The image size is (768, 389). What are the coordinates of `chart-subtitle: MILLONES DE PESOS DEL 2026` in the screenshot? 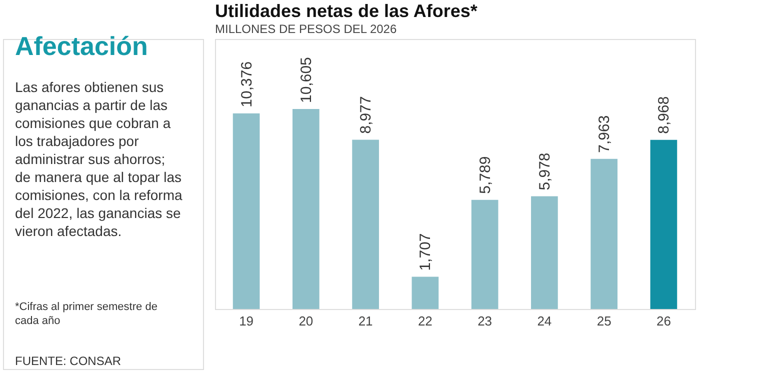 It's located at (306, 29).